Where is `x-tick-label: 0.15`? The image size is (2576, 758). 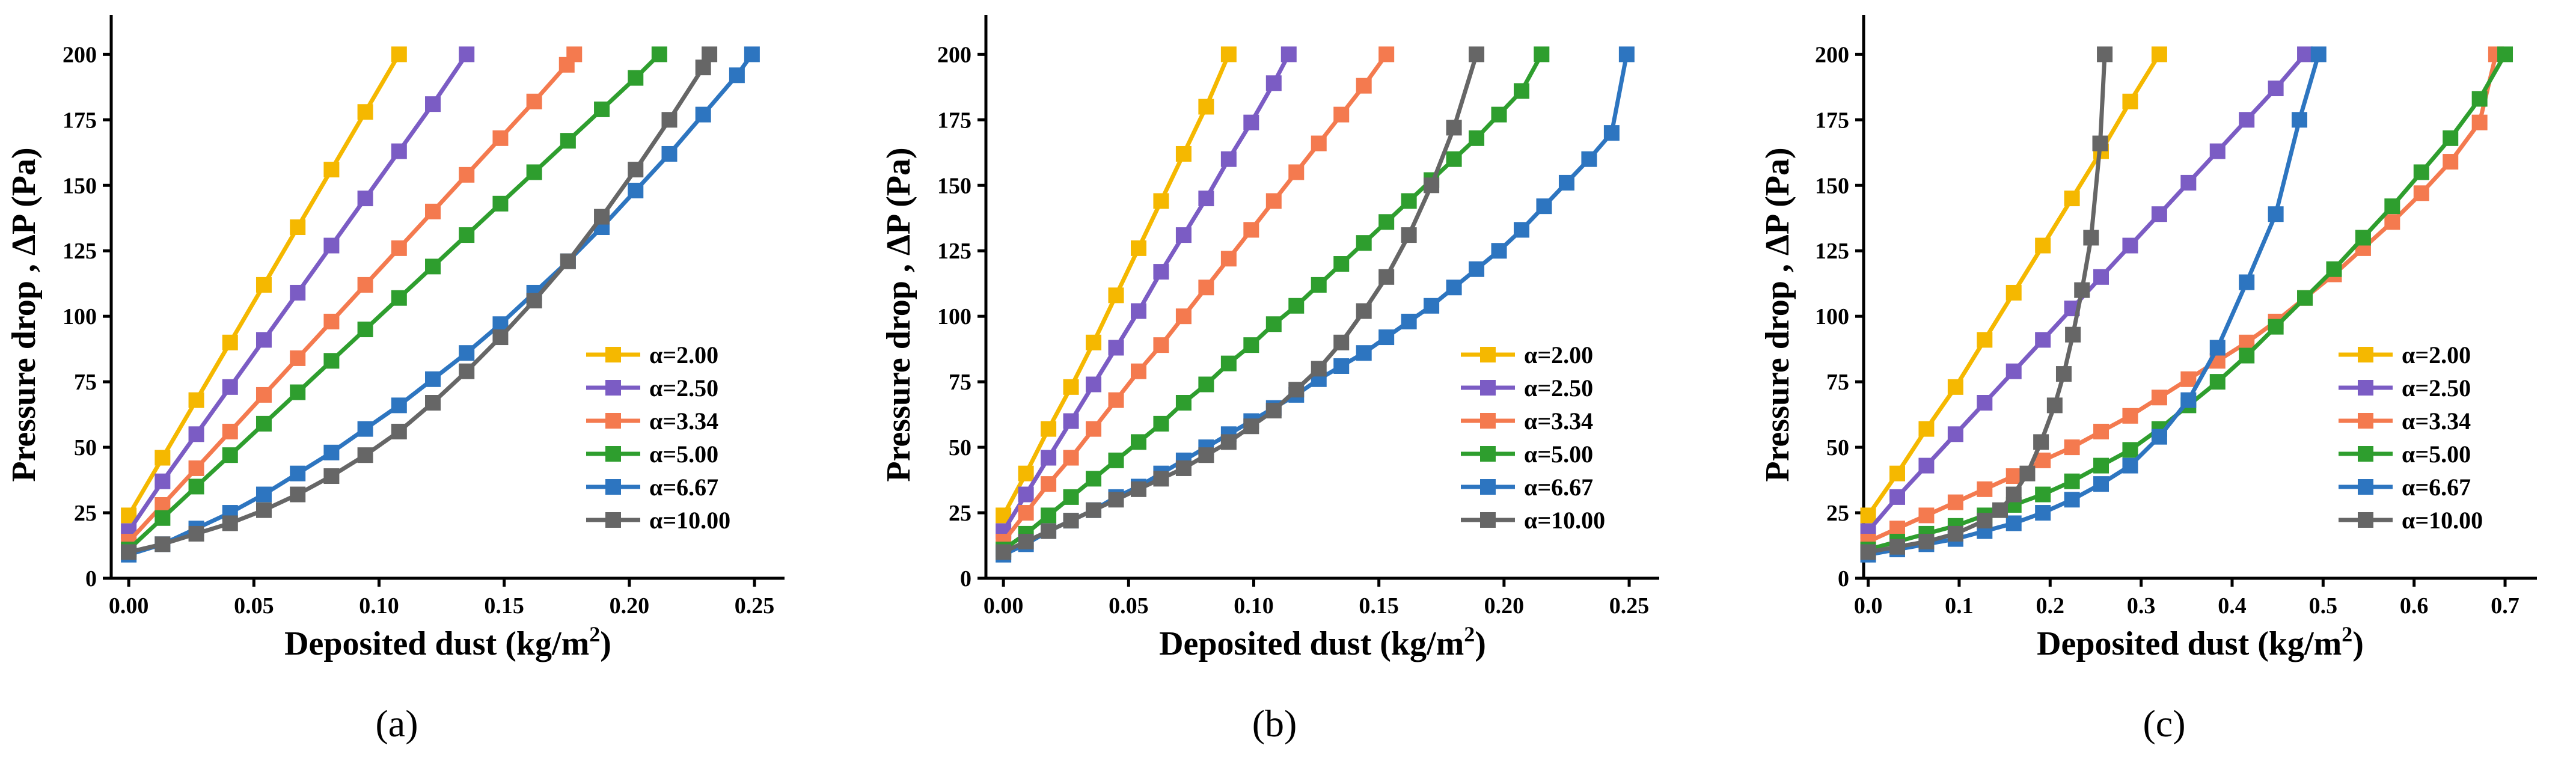
x-tick-label: 0.15 is located at coordinates (504, 606).